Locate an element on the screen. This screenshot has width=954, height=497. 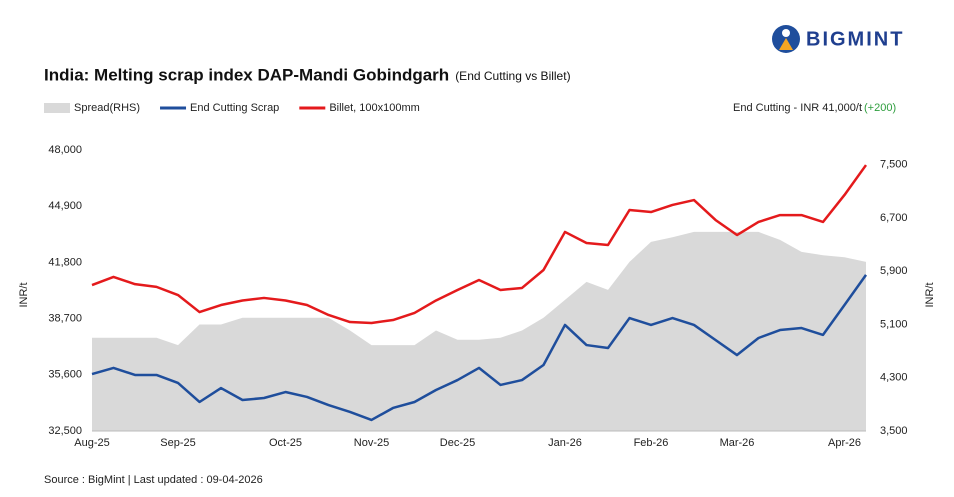
annotation: End Cutting - INR 41,000/t is located at coordinates (797, 108).